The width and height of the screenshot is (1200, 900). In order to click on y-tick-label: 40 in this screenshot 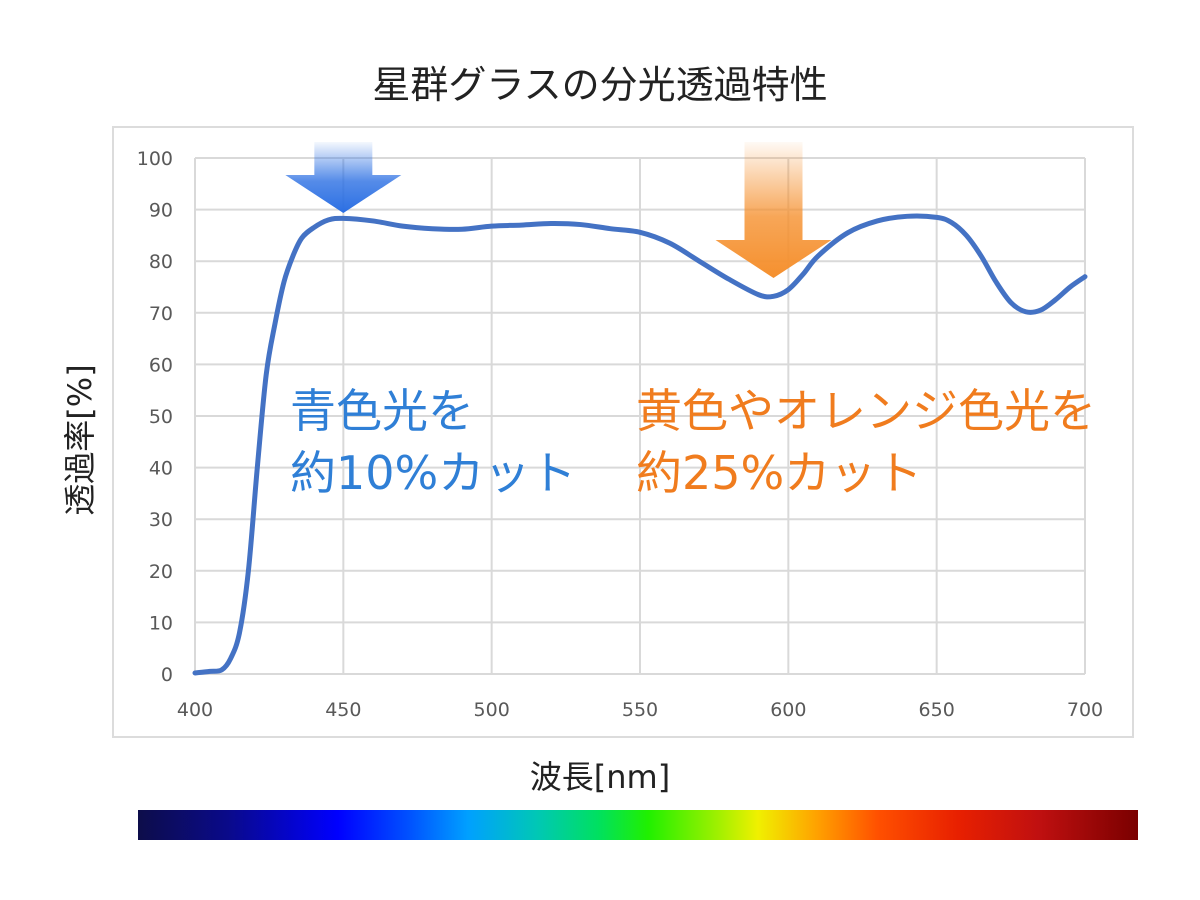, I will do `click(161, 469)`.